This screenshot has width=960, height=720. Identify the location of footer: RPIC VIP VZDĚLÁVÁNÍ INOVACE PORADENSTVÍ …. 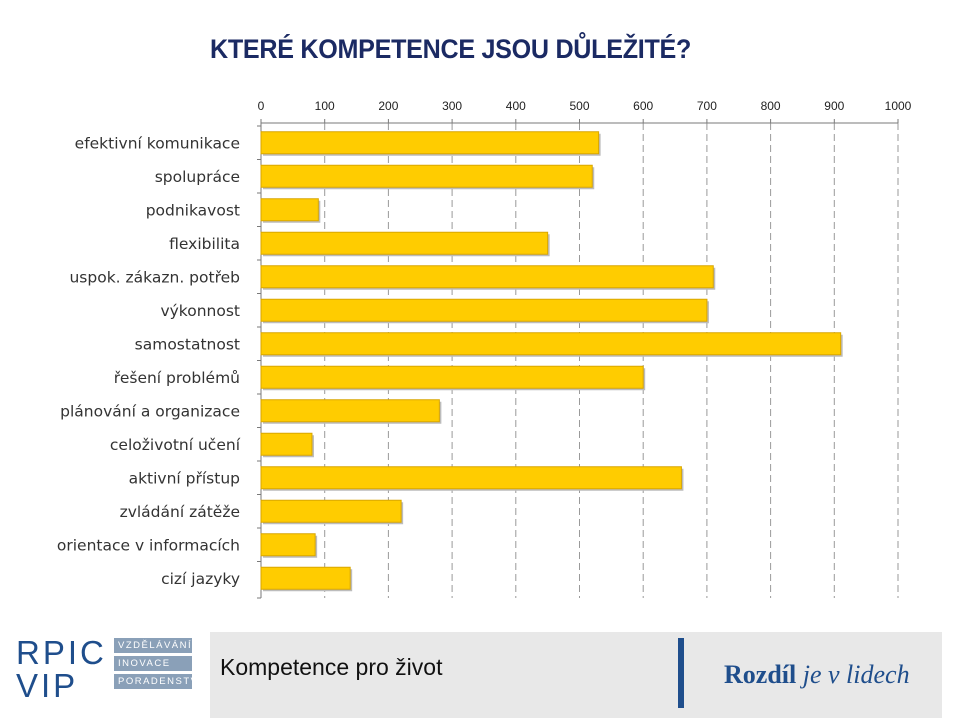
(480, 671).